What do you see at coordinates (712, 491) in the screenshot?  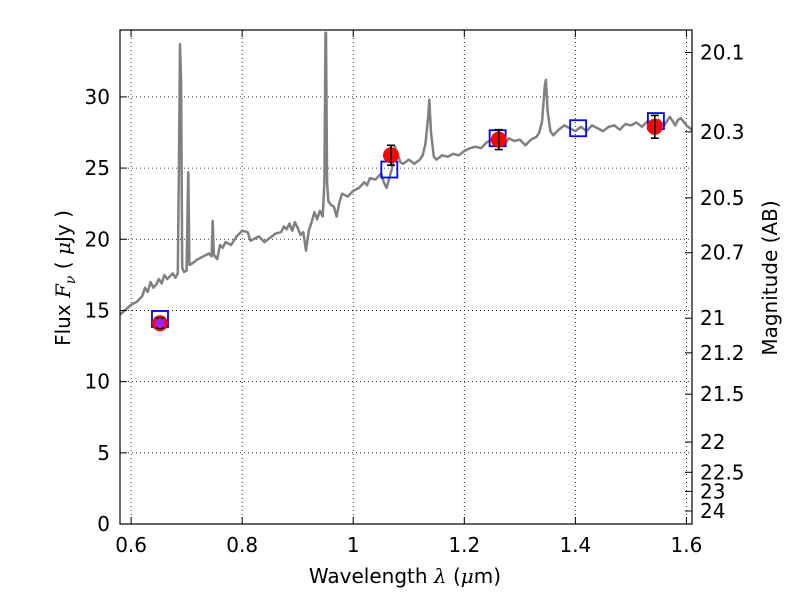 I see `y2-tick-label: 23` at bounding box center [712, 491].